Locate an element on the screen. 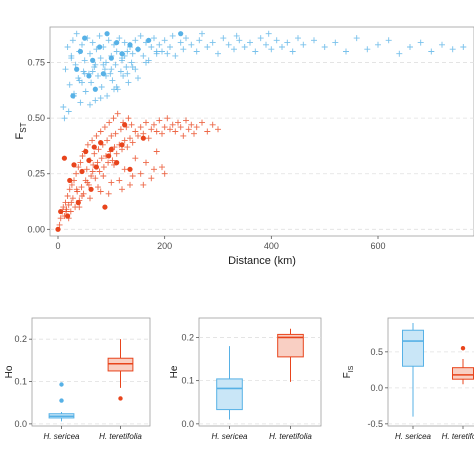 This screenshot has width=474, height=474. fis-y-ticks: -0.5 0.0 0.5 is located at coordinates (377, 388).